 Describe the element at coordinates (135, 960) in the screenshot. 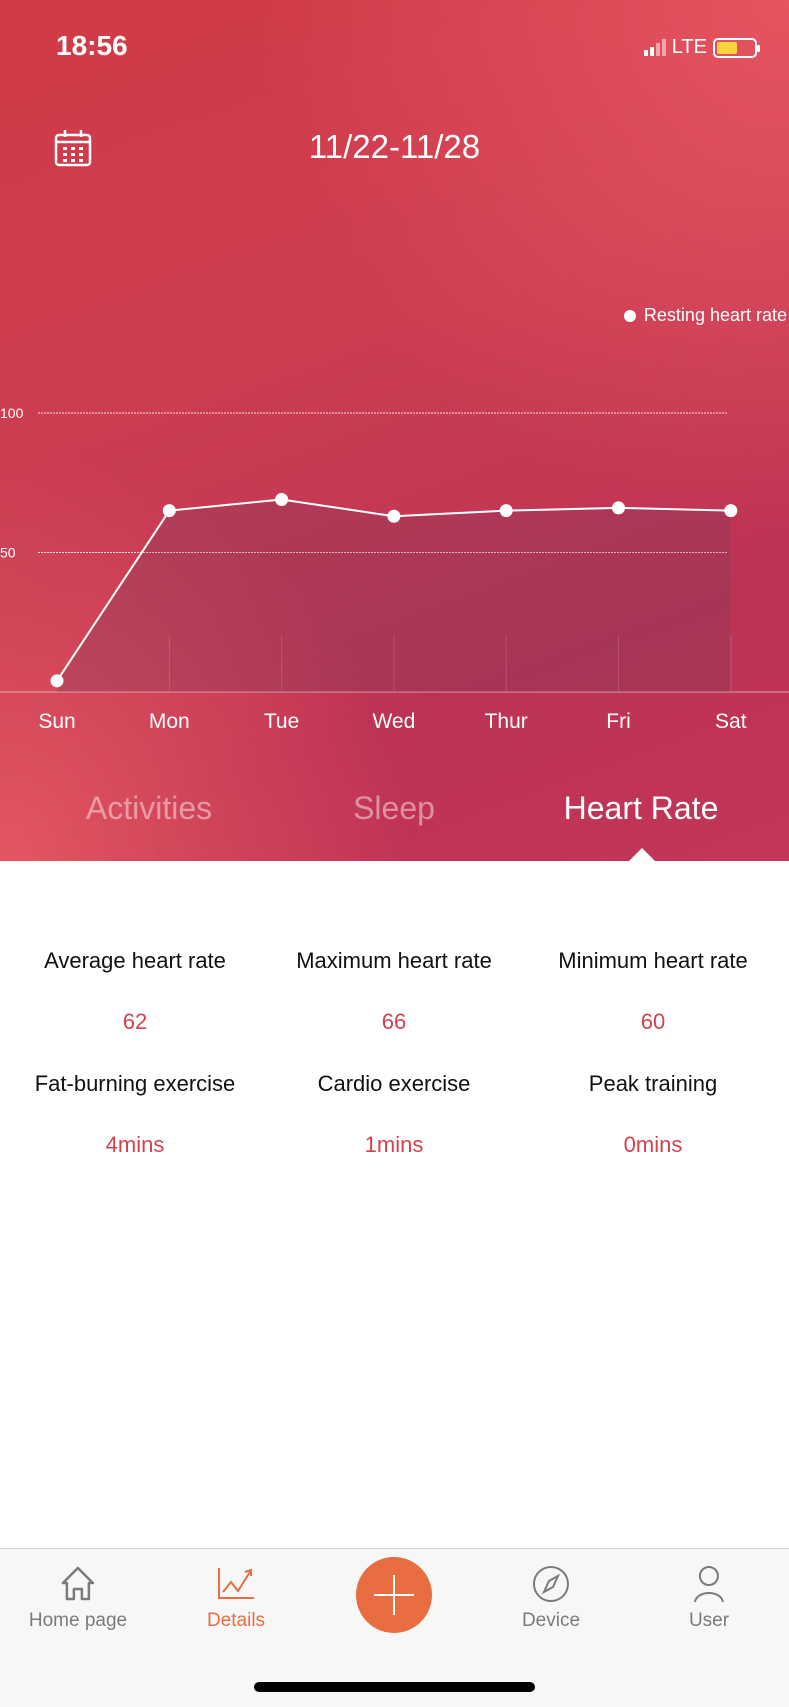

I see `stat-label: Average heart rate` at that location.